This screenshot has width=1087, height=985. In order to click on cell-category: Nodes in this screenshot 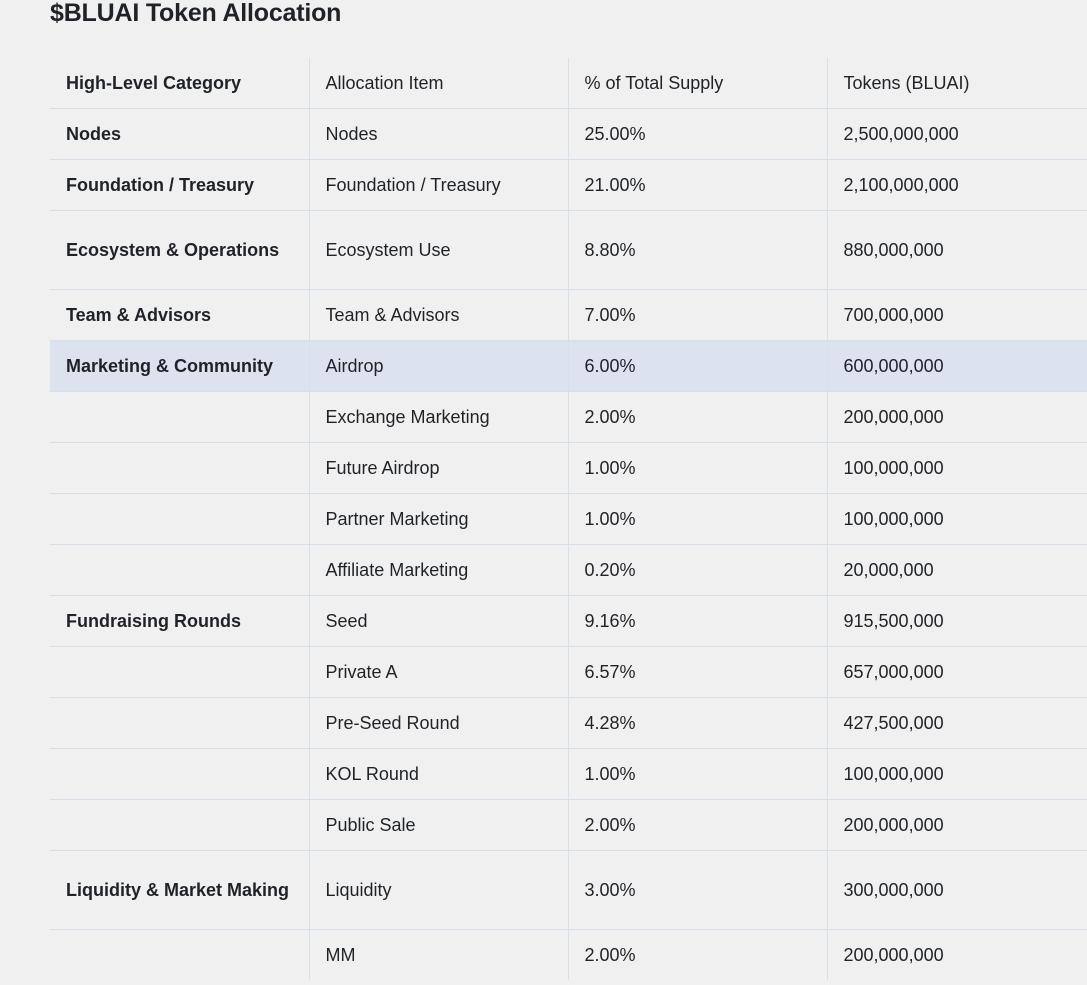, I will do `click(179, 134)`.